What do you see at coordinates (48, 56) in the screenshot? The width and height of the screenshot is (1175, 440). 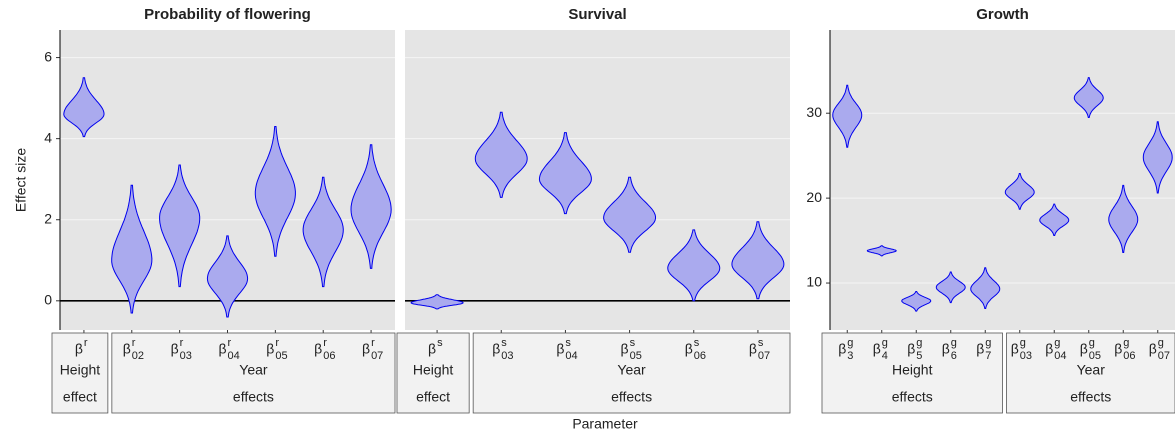 I see `y-tick-label: 6` at bounding box center [48, 56].